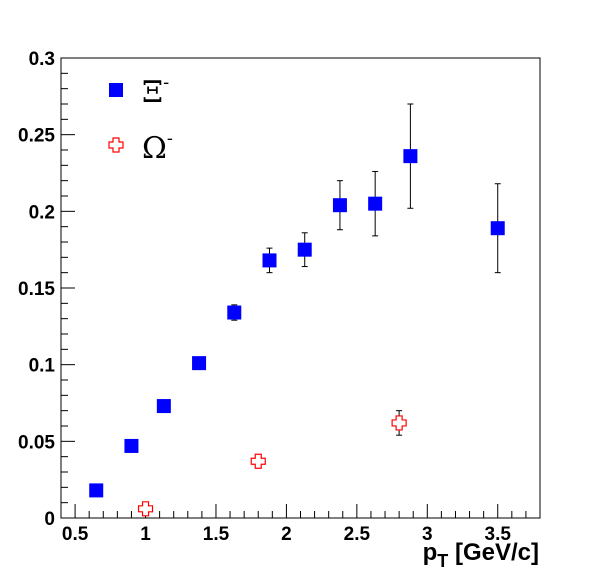 The height and width of the screenshot is (576, 600). Describe the element at coordinates (300, 524) in the screenshot. I see `x-axis: 0.5 1 1.5 2 2.5 3 3.5` at that location.